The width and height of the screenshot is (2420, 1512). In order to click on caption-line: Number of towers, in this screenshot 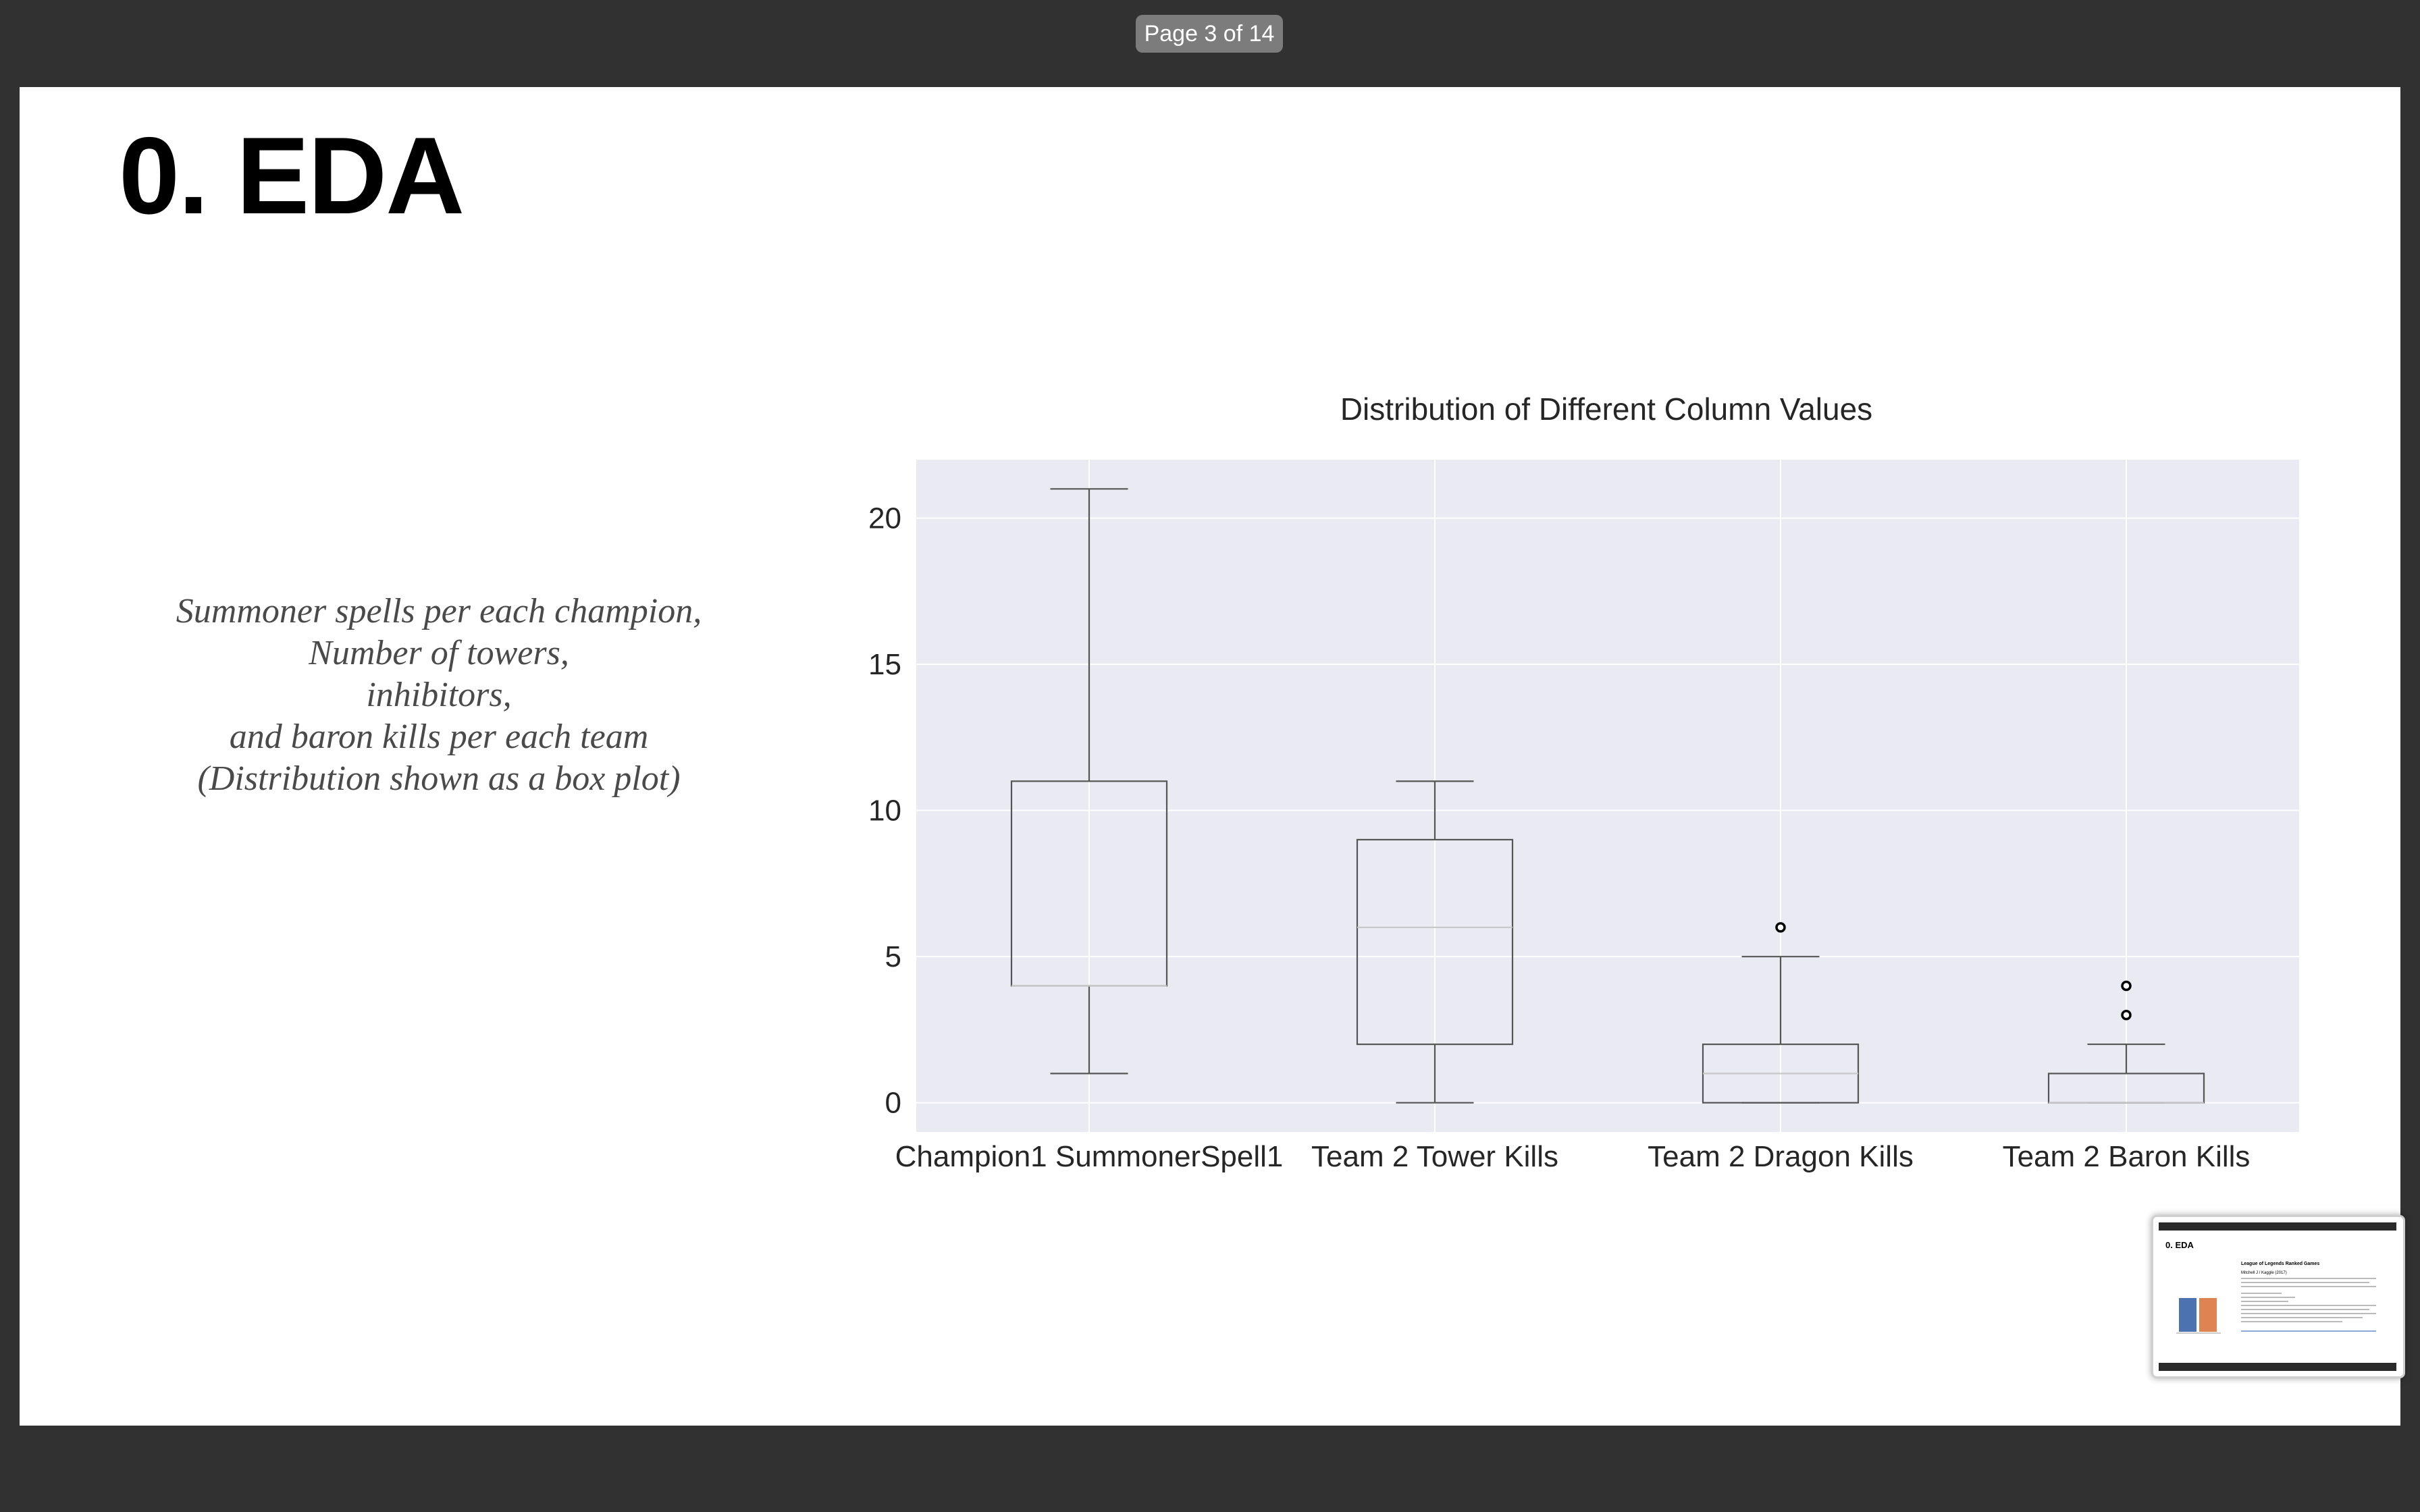, I will do `click(439, 653)`.